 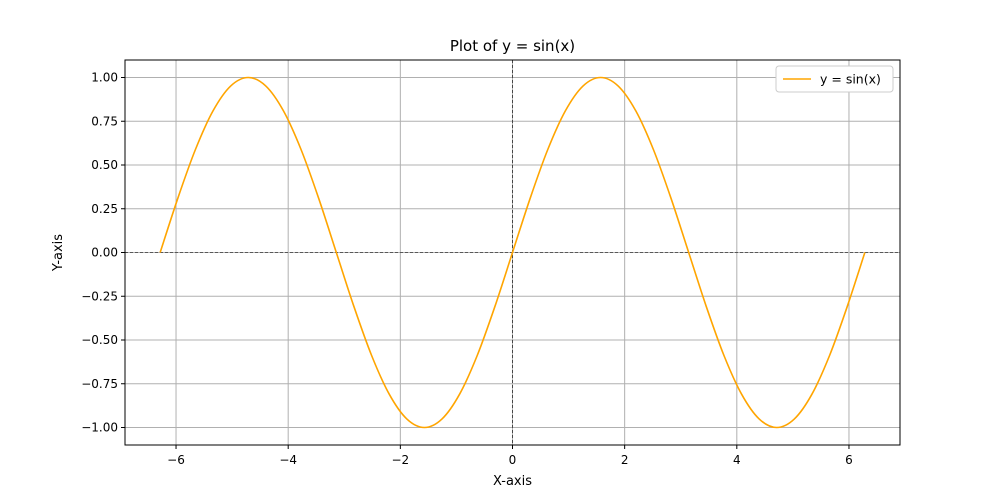 I want to click on y-tick-label: 0.25, so click(x=104, y=209).